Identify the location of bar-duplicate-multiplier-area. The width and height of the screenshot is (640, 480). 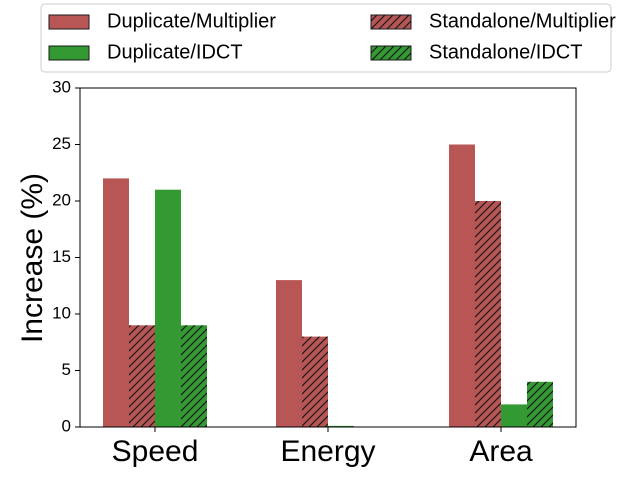
(462, 285).